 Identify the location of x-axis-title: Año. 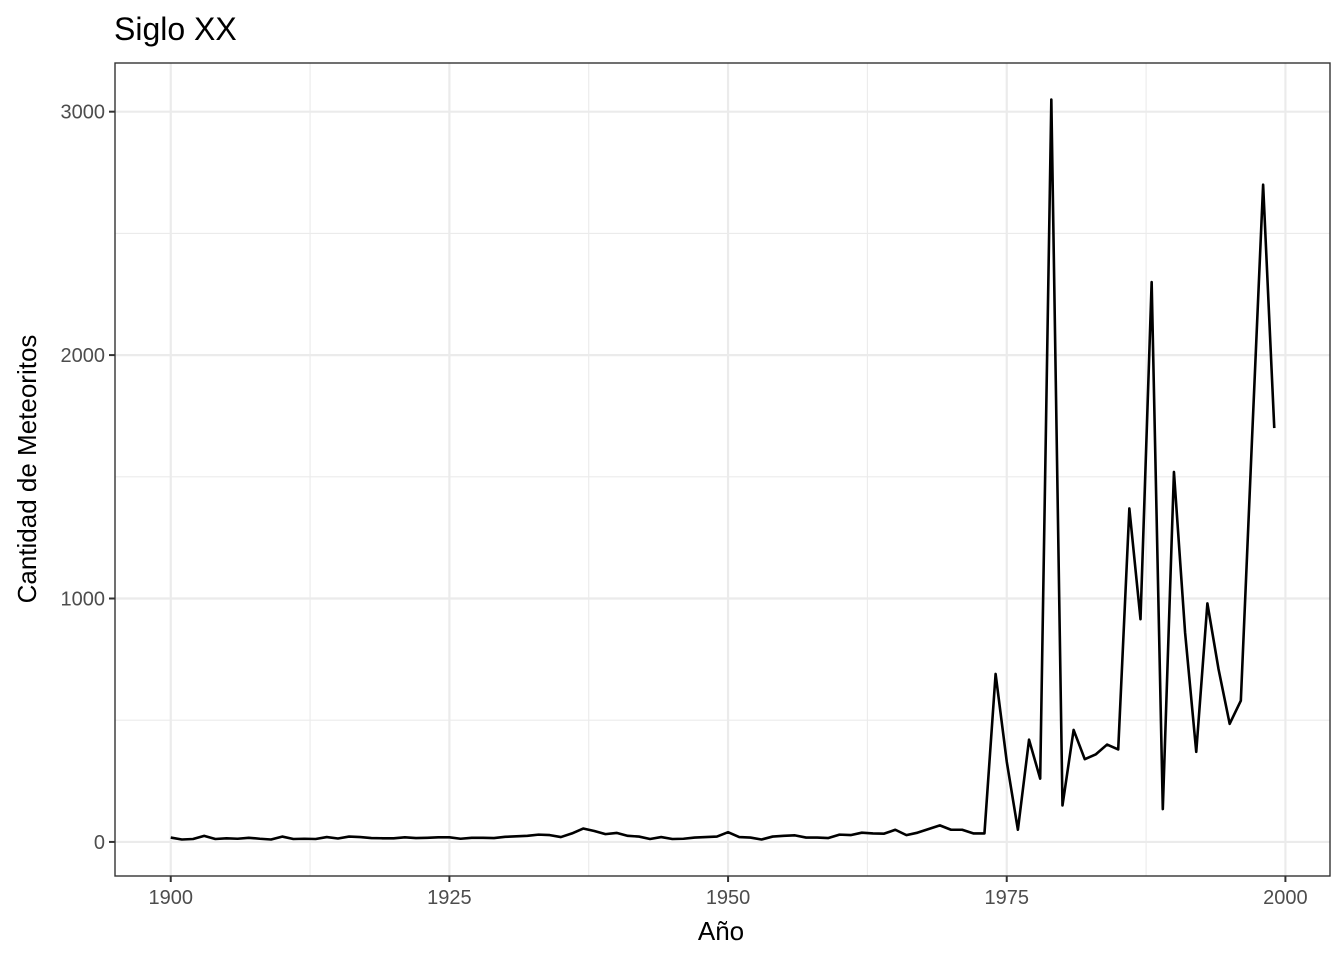
(721, 931).